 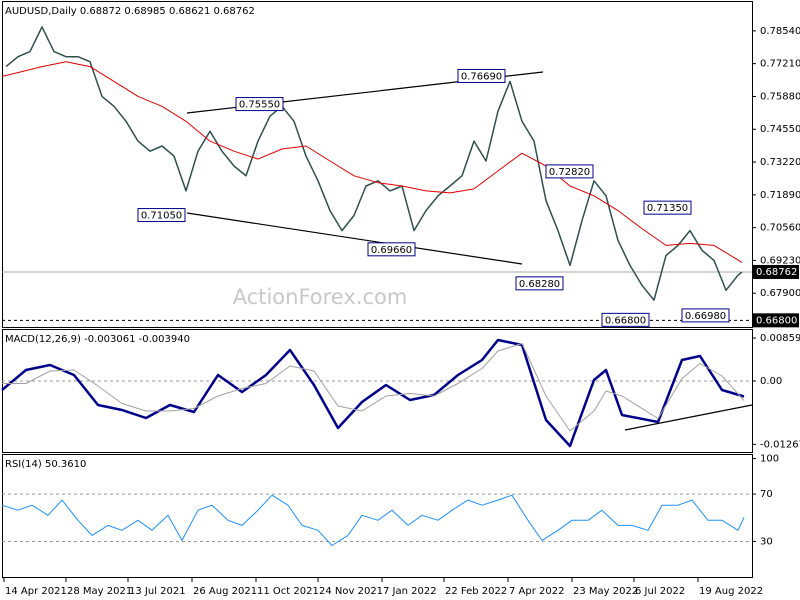 I want to click on x-tick-label: 19 Aug 2022, so click(x=731, y=591).